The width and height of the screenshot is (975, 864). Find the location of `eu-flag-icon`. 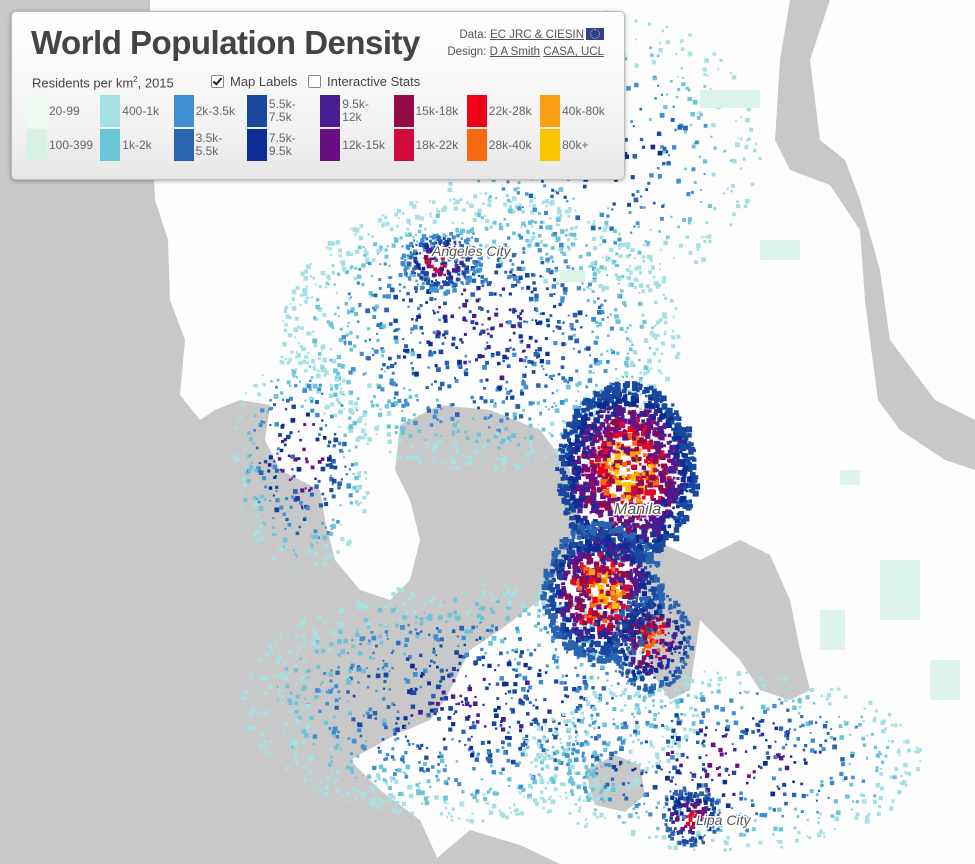

eu-flag-icon is located at coordinates (595, 34).